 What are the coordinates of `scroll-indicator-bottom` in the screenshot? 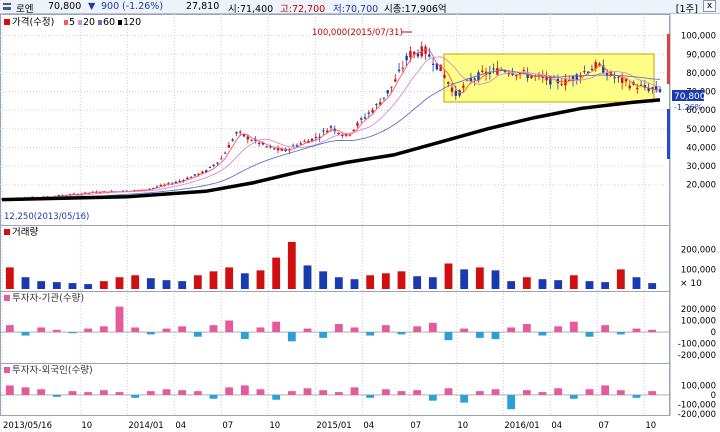 It's located at (668, 134).